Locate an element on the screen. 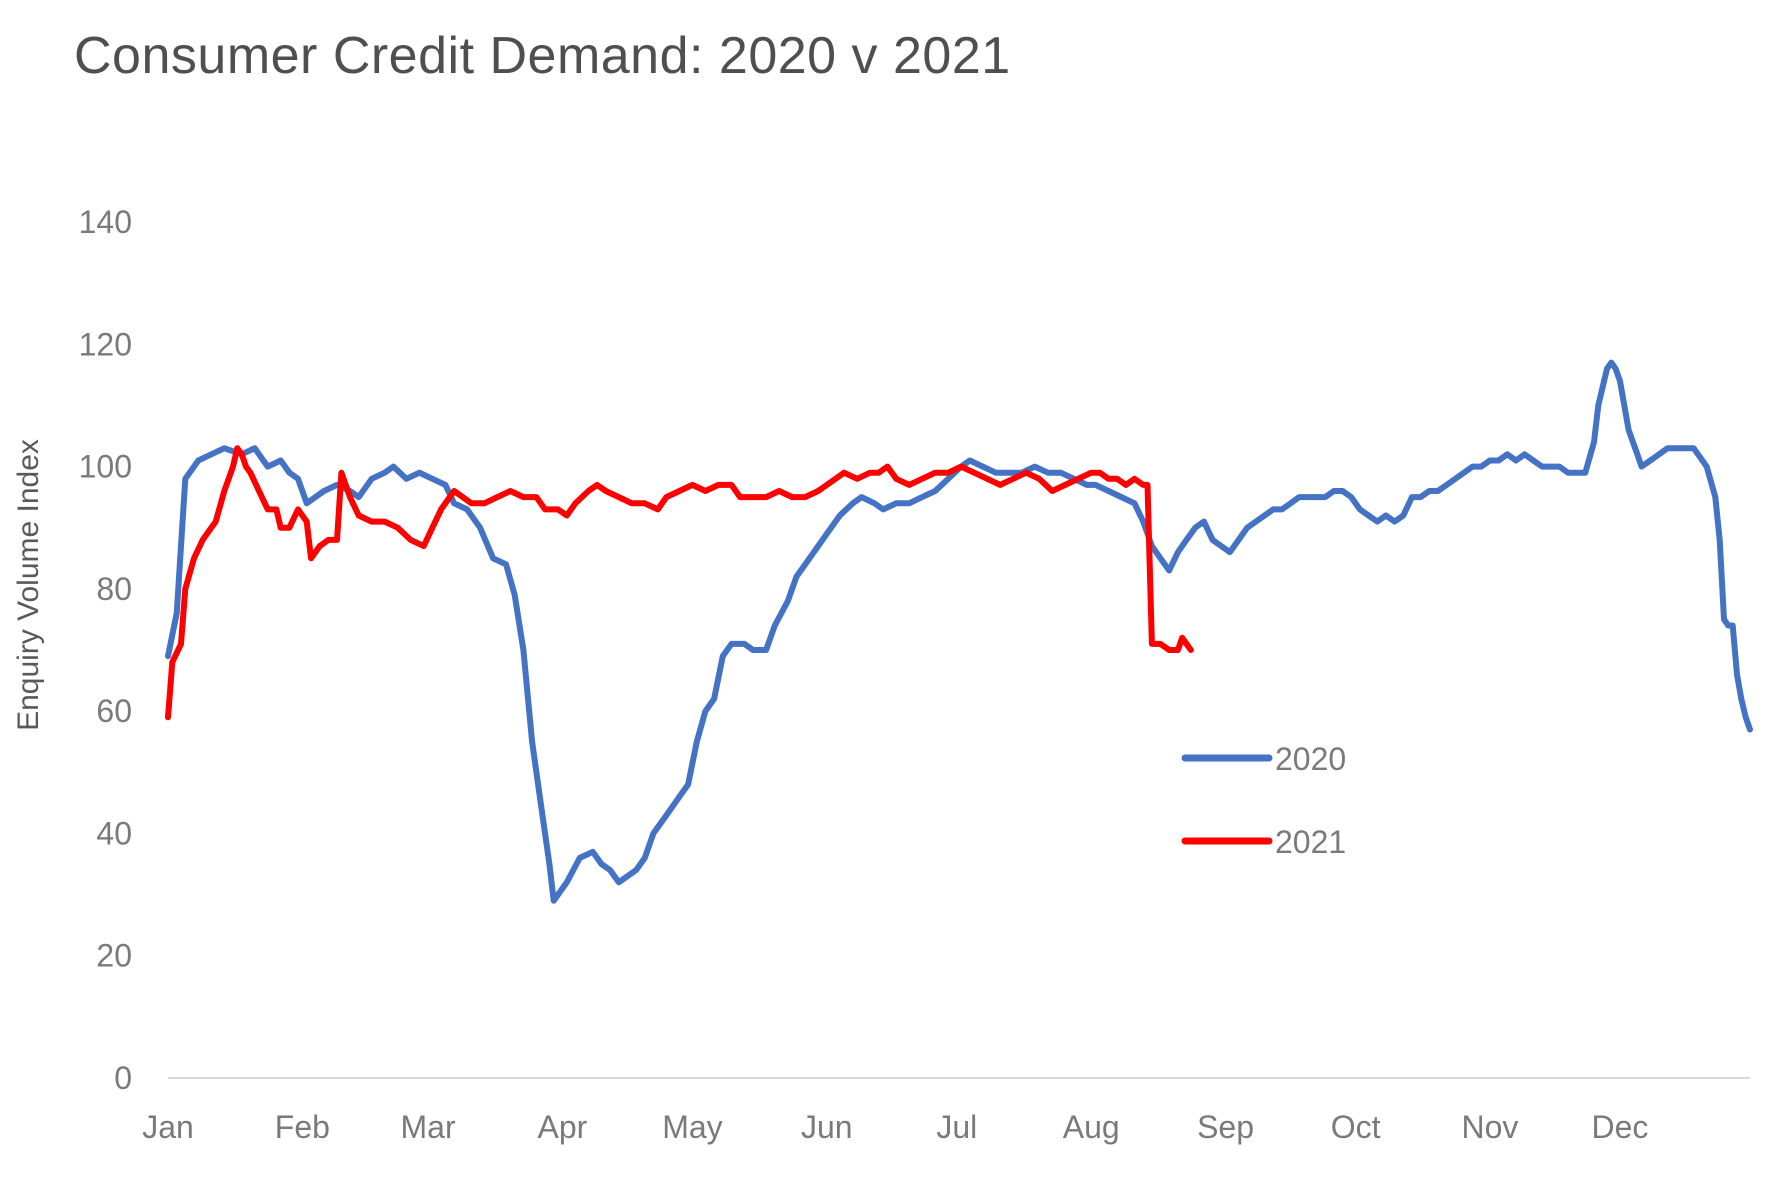  x-tick-label-sep: Sep is located at coordinates (1225, 1127).